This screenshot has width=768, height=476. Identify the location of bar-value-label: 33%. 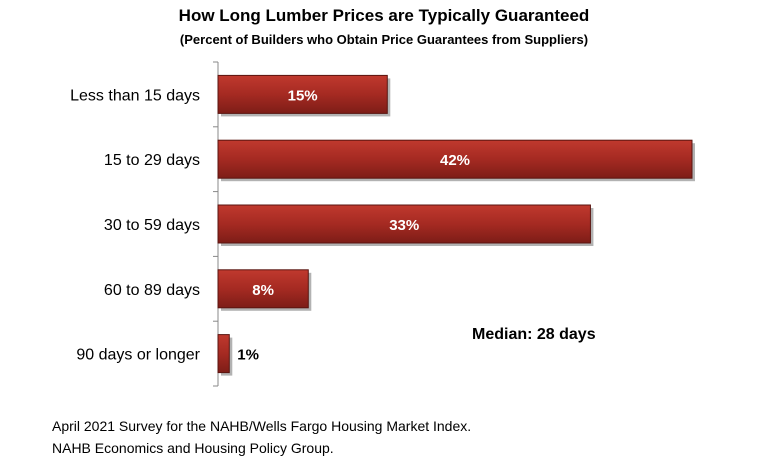
(404, 225).